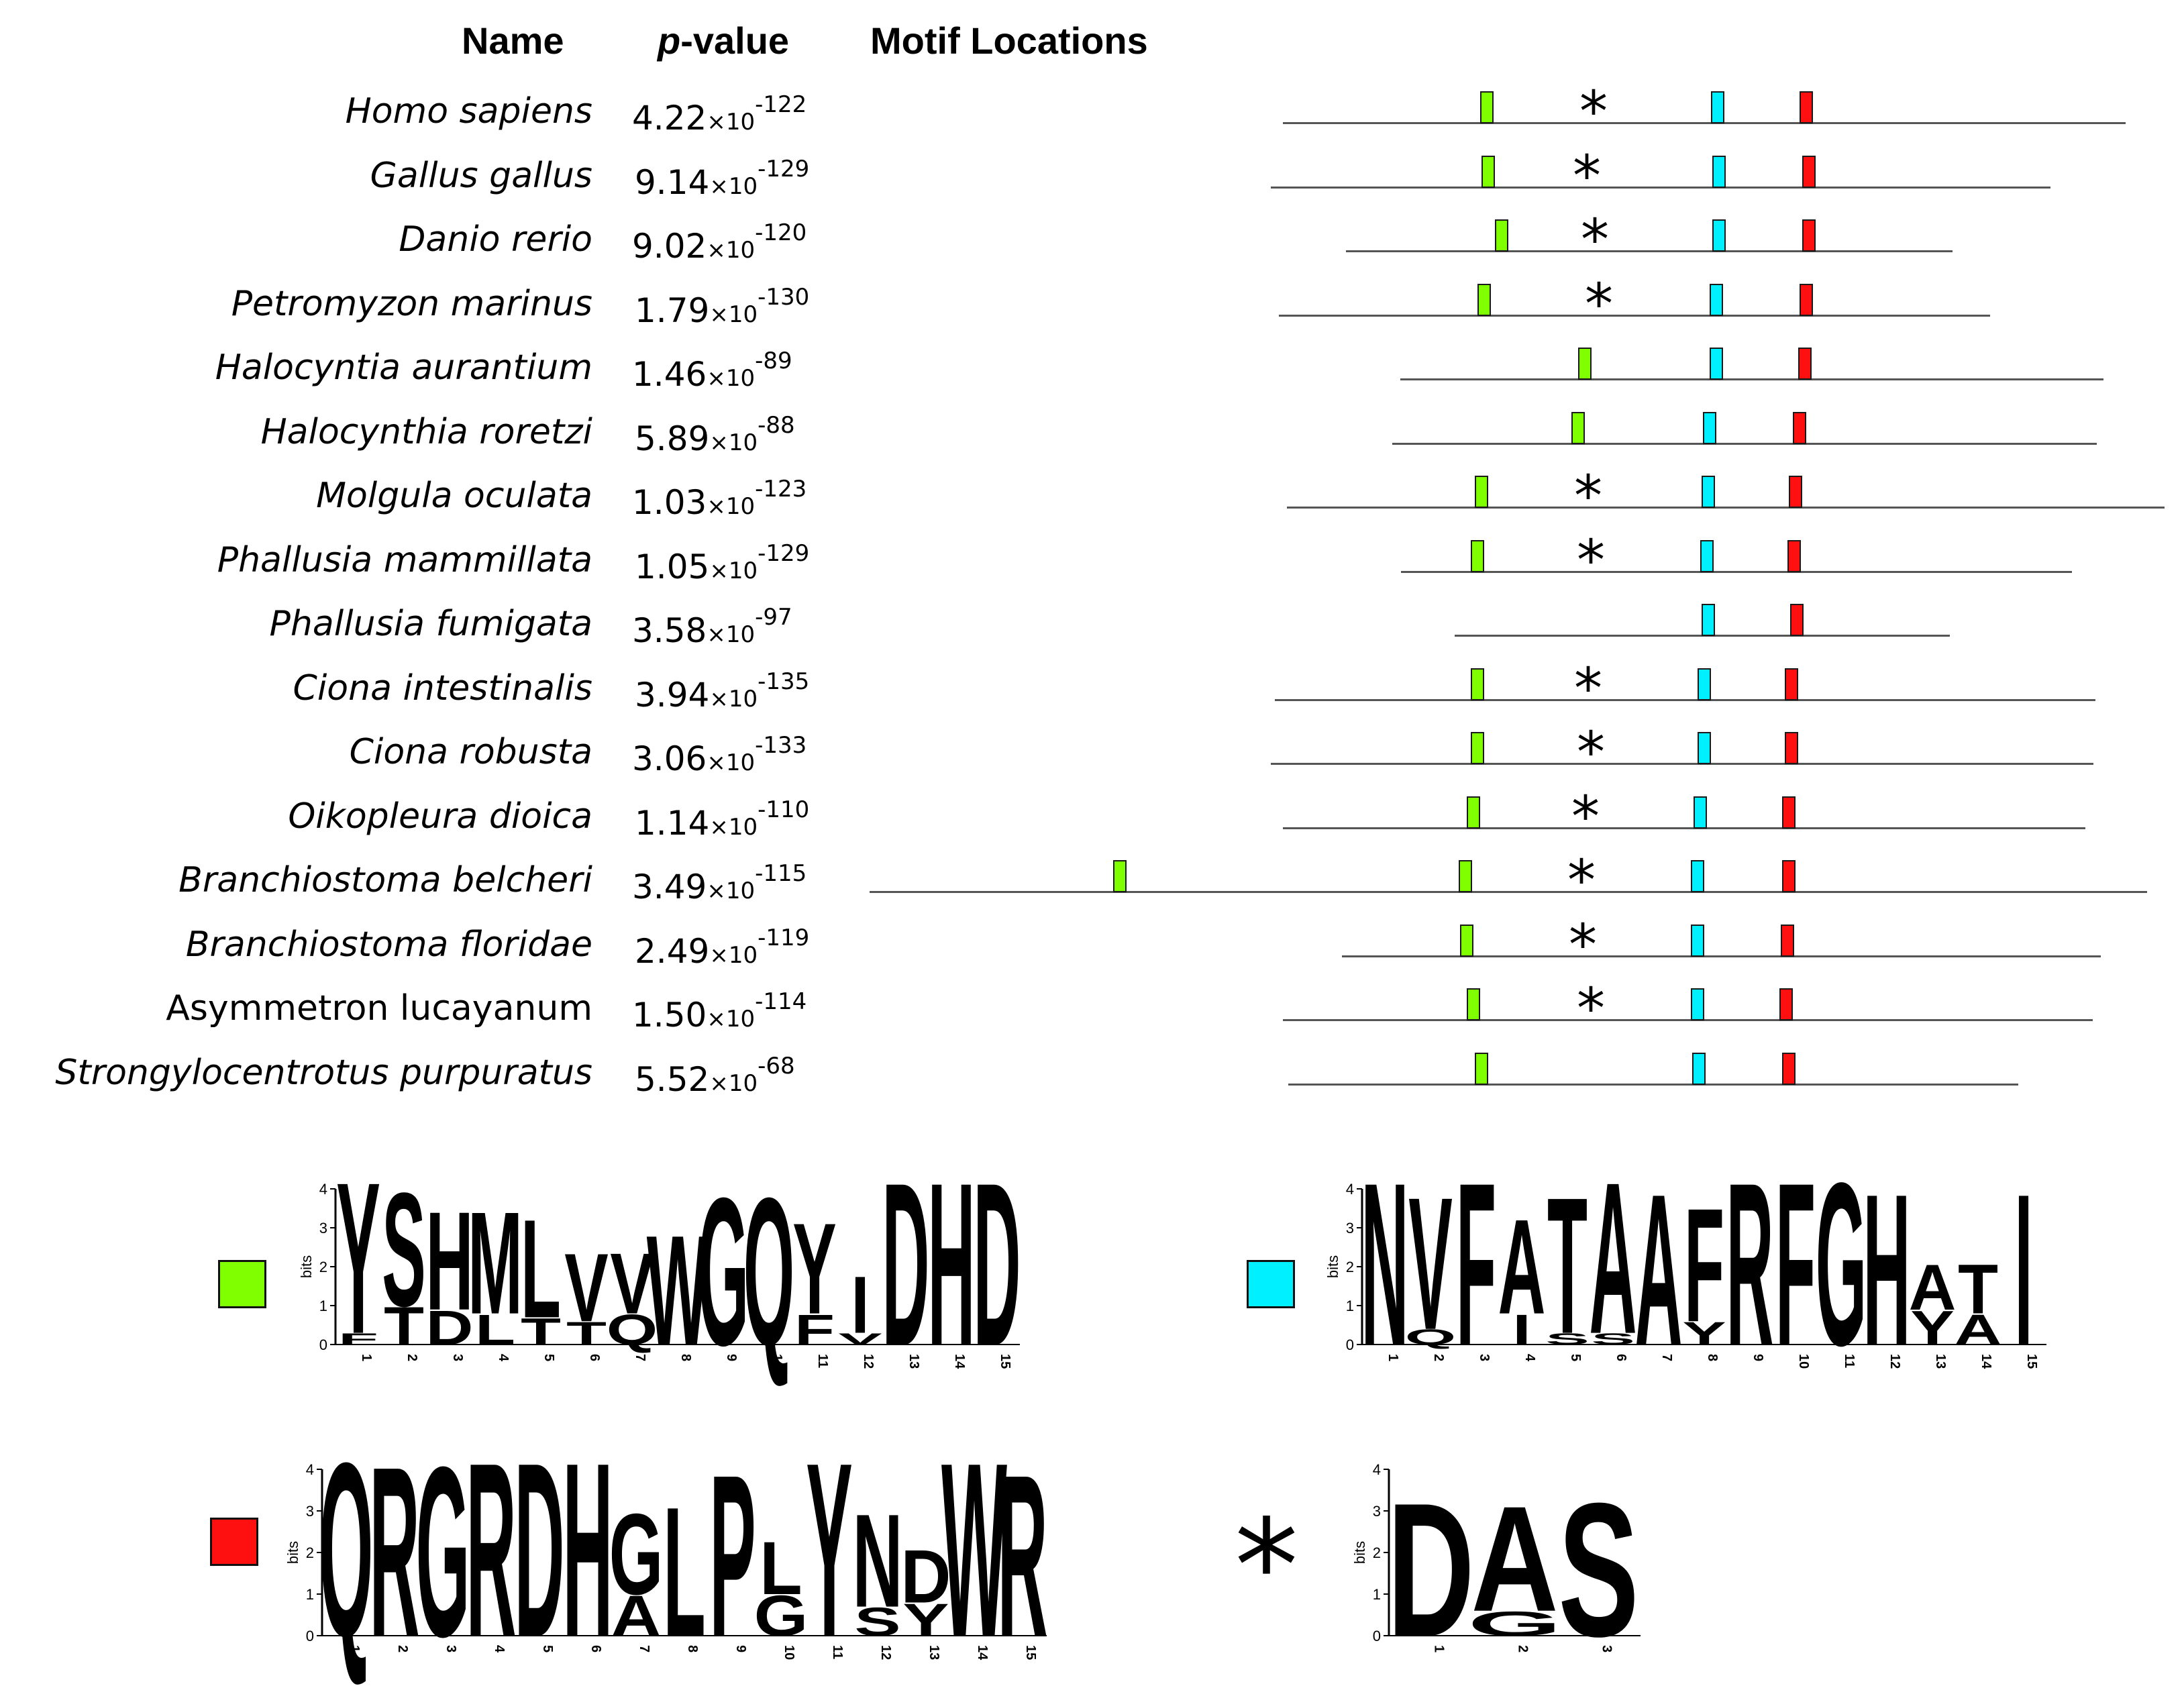 The image size is (2184, 1686). Describe the element at coordinates (1023, 1556) in the screenshot. I see `logo-letter: R` at that location.